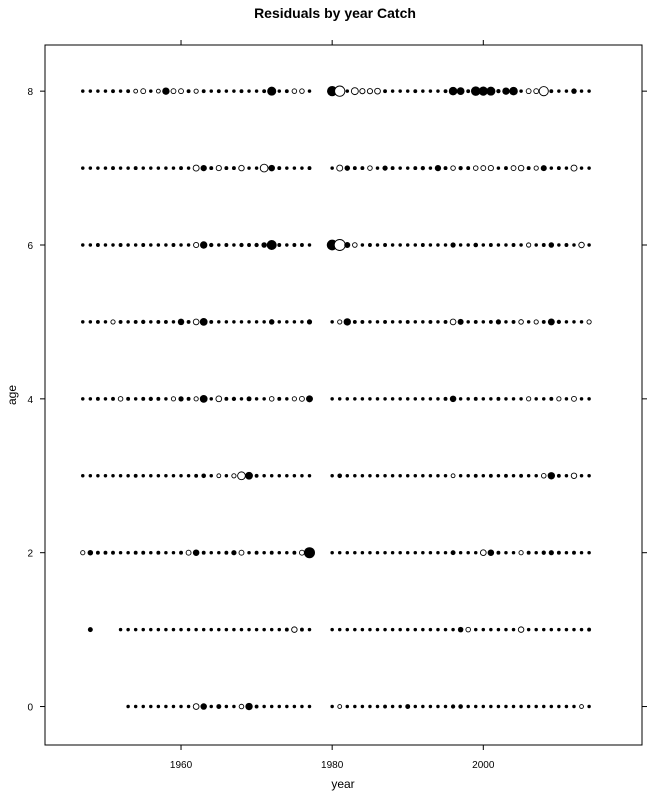 The height and width of the screenshot is (800, 672). What do you see at coordinates (30, 400) in the screenshot?
I see `y-tick-label: 4` at bounding box center [30, 400].